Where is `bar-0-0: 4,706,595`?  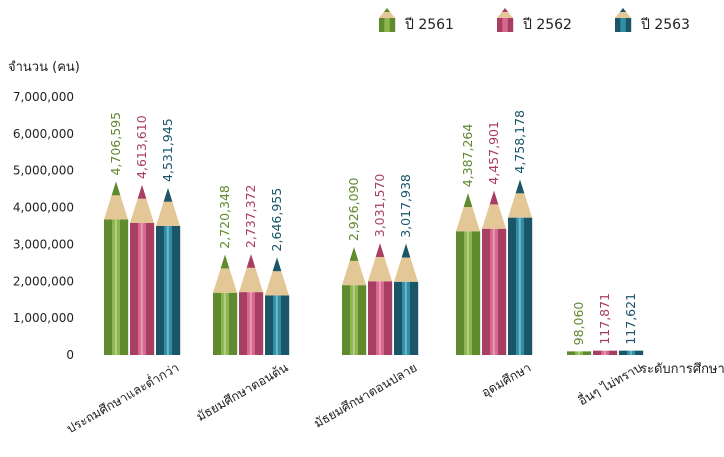
bar-0-0: 4,706,595 is located at coordinates (116, 233).